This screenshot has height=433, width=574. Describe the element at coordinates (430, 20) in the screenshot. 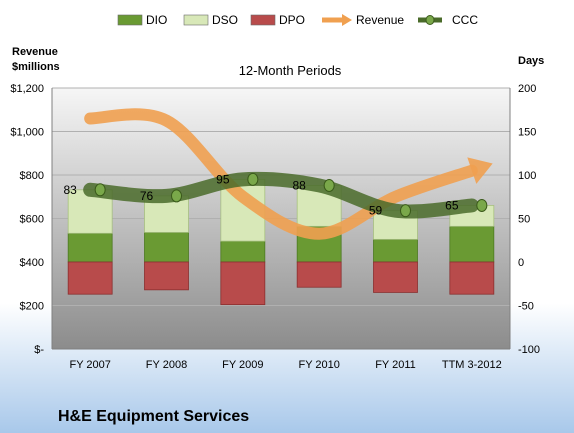

I see `legend-swatch-ccc-marker` at that location.